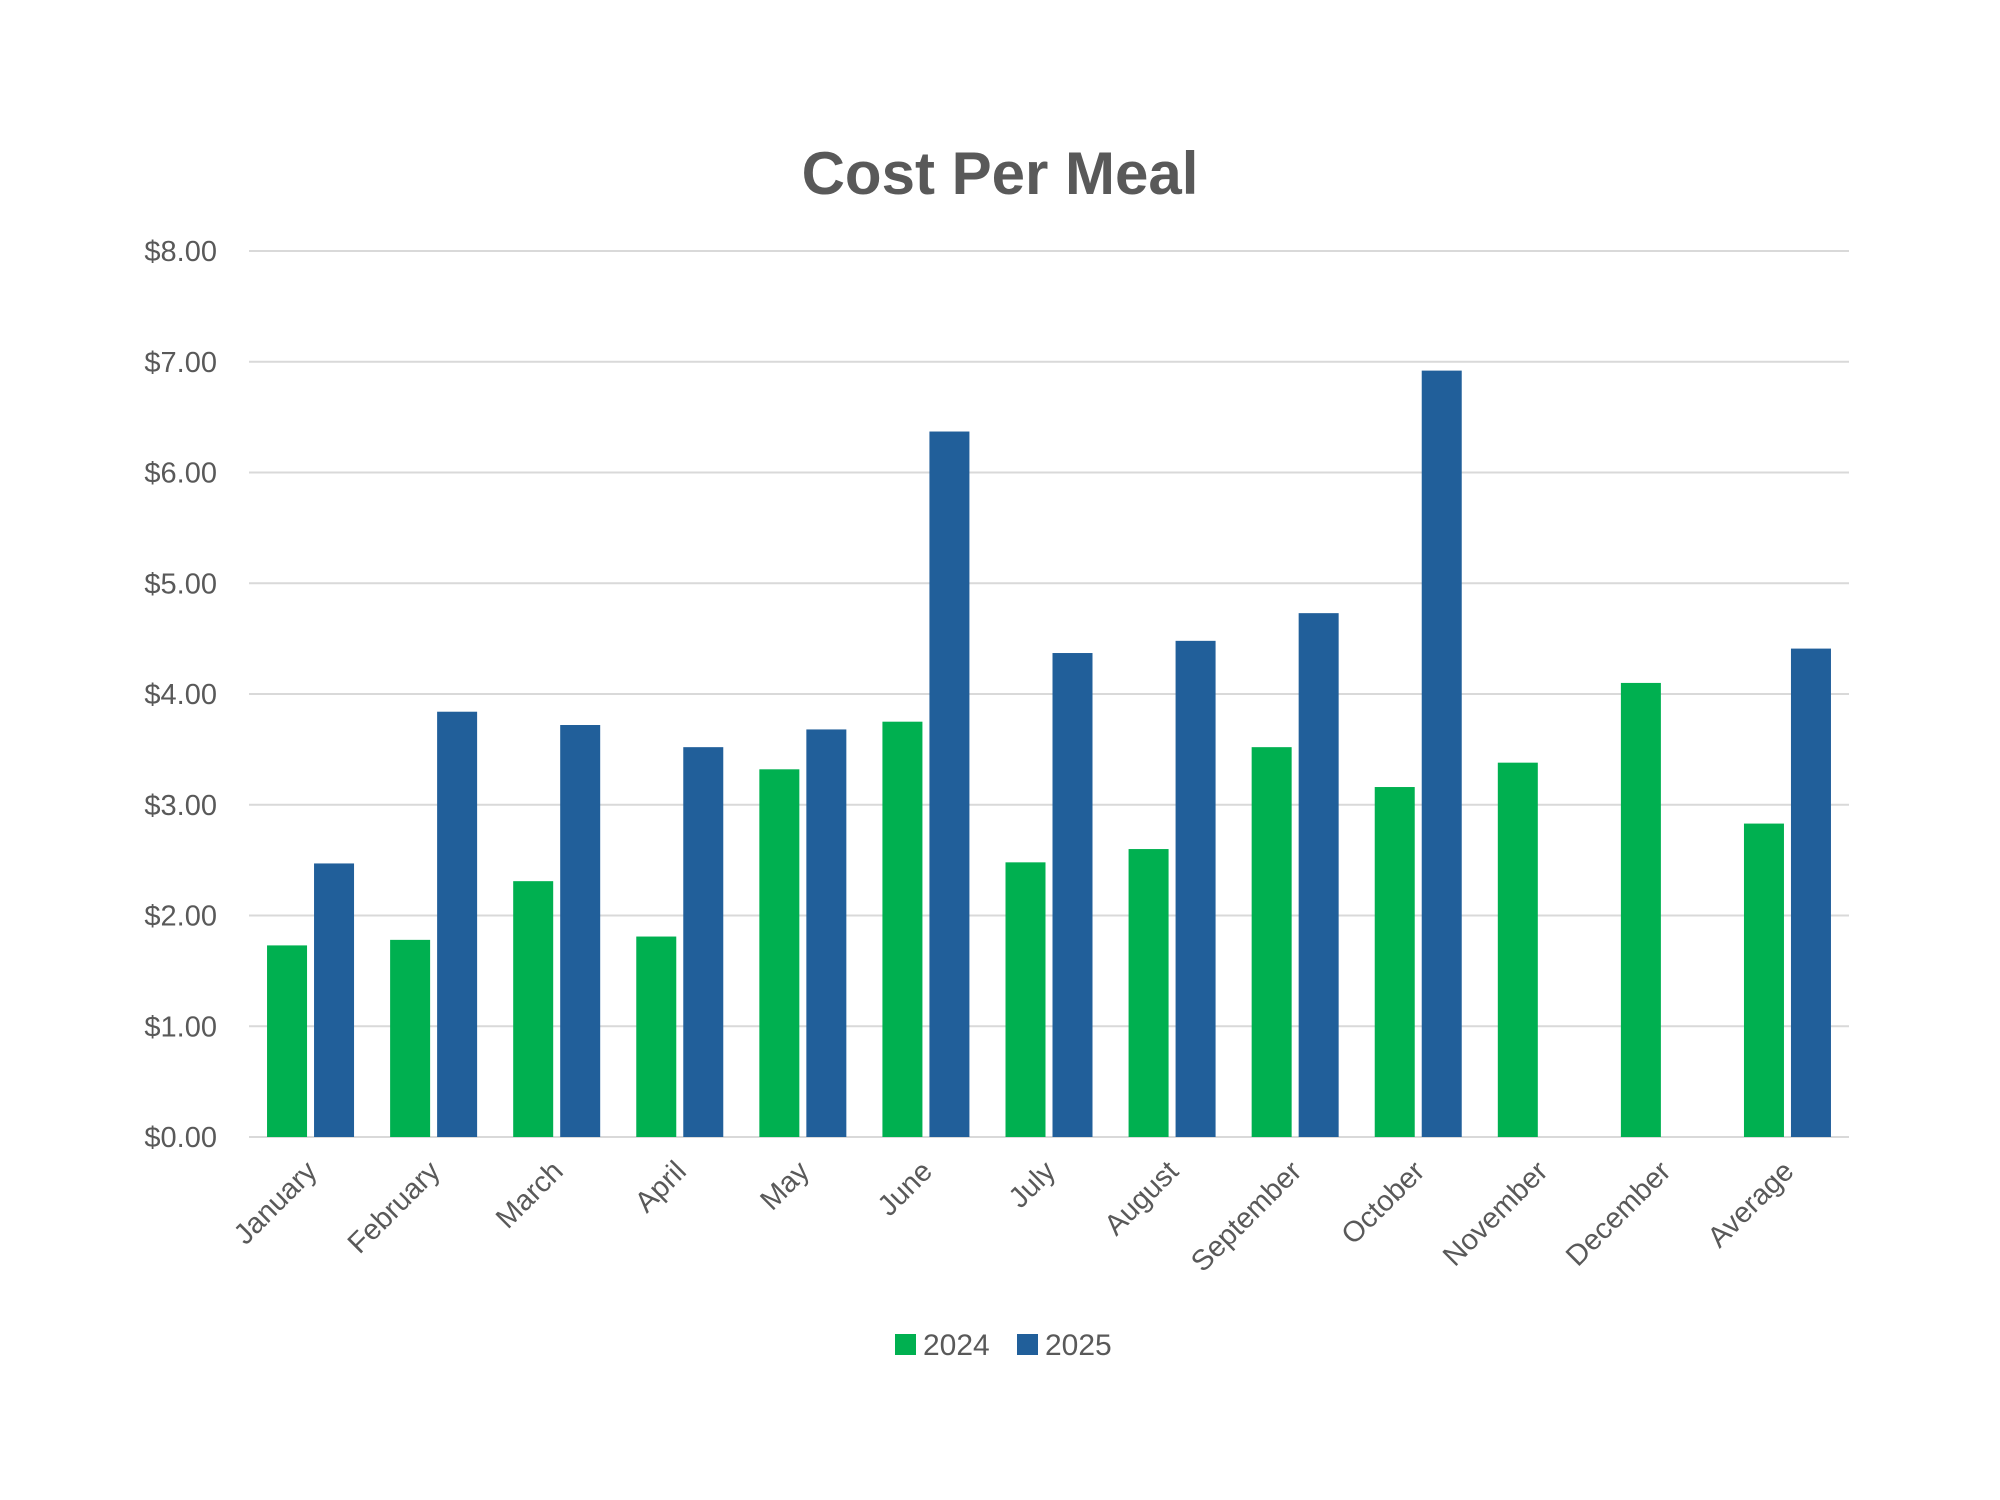 This screenshot has width=2000, height=1500. What do you see at coordinates (334, 1000) in the screenshot?
I see `bar-2025-january: January 2025: $2.47` at bounding box center [334, 1000].